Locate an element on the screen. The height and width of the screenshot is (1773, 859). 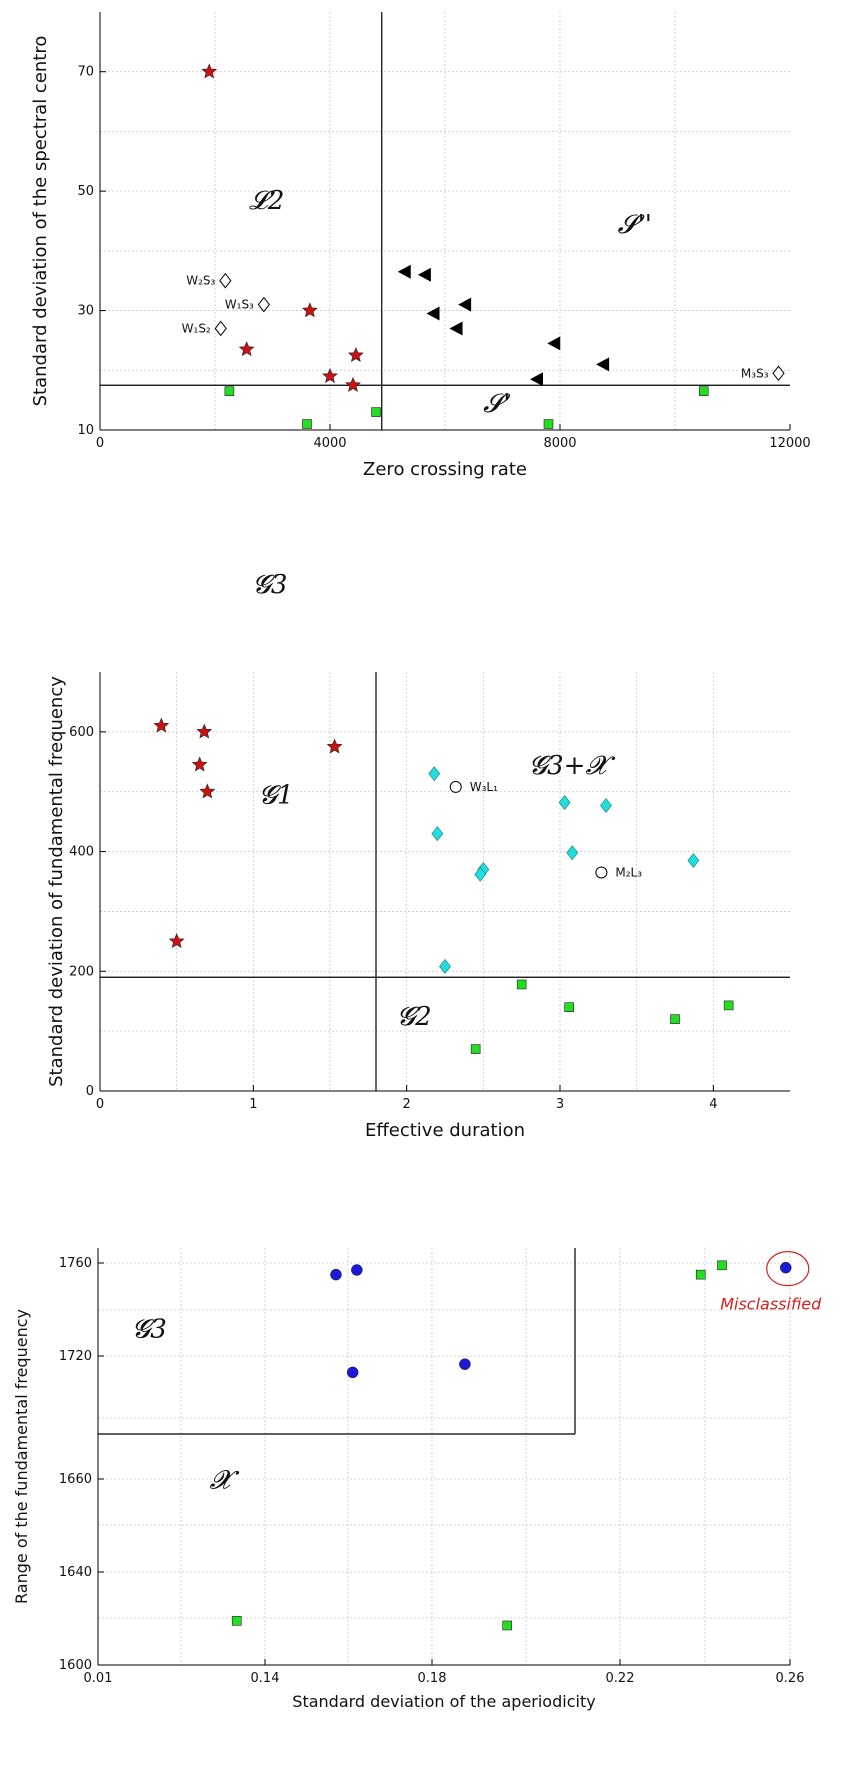
x-tick-label: 0.14 is located at coordinates (265, 1678).